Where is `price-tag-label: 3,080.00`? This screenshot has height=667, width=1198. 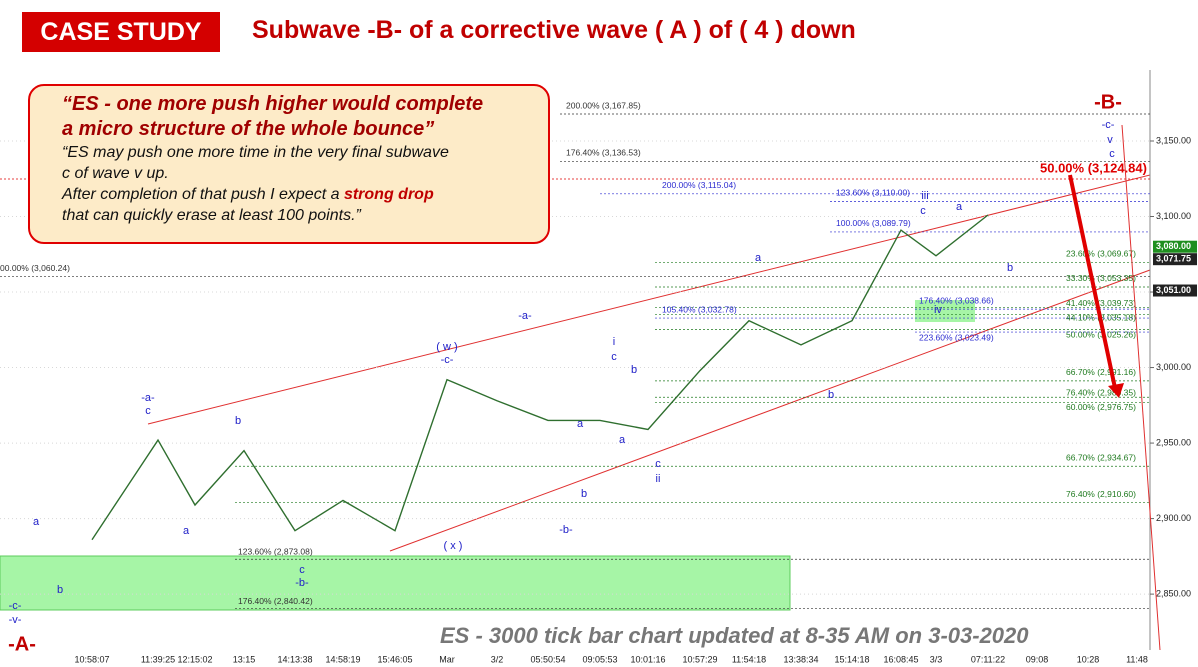 price-tag-label: 3,080.00 is located at coordinates (1173, 246).